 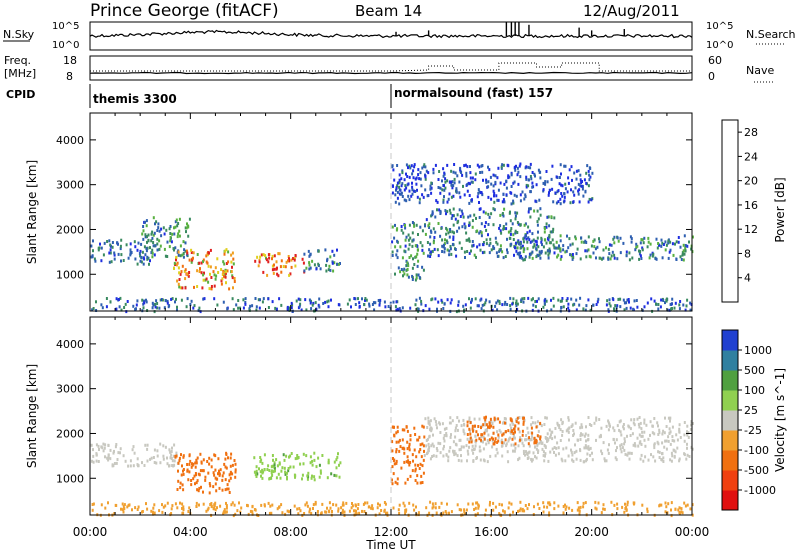 I want to click on search-tick-bottom: 10^0, so click(x=719, y=45).